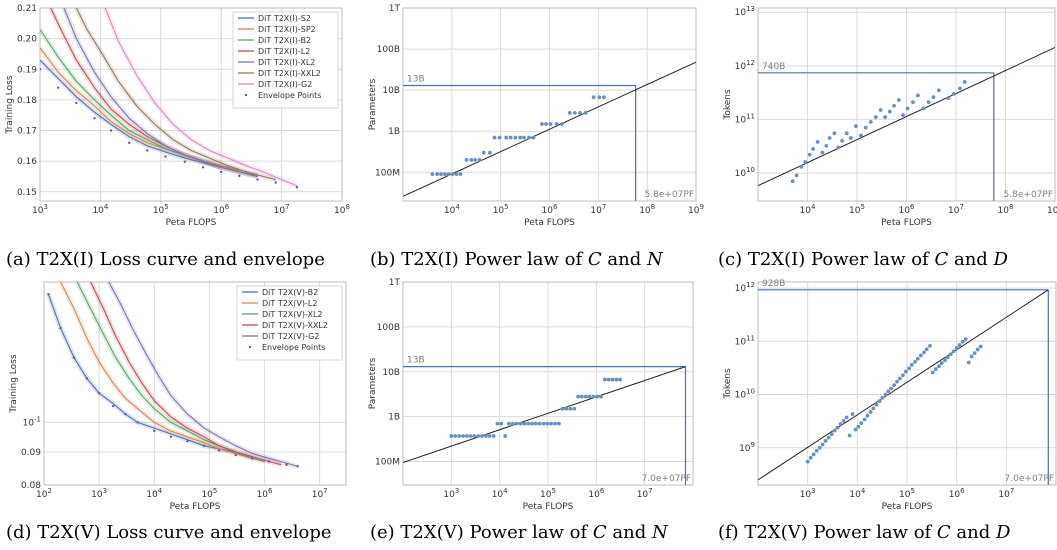  Describe the element at coordinates (1052, 209) in the screenshot. I see `x-tick-label: 109` at that location.